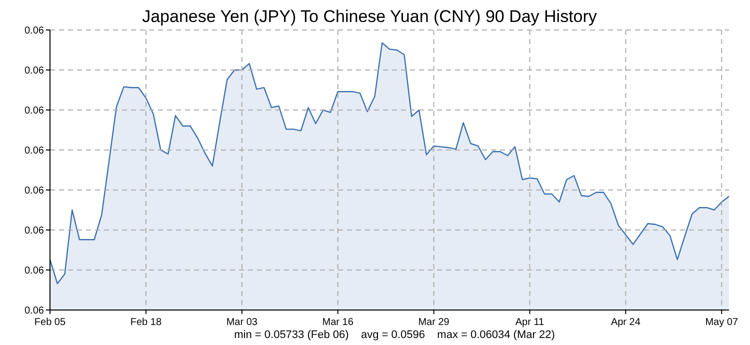 The image size is (750, 345). Describe the element at coordinates (530, 322) in the screenshot. I see `x-tick-label: Apr 11` at that location.